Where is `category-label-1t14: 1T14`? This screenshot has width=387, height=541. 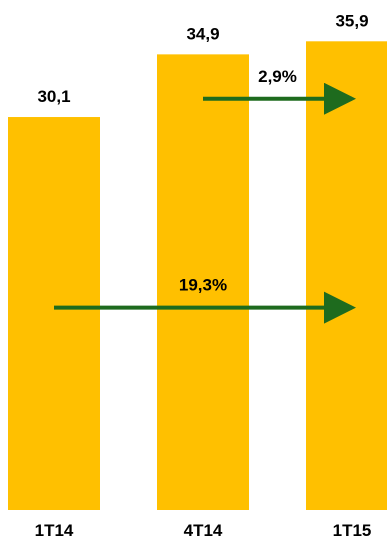 category-label-1t14: 1T14 is located at coordinates (54, 530).